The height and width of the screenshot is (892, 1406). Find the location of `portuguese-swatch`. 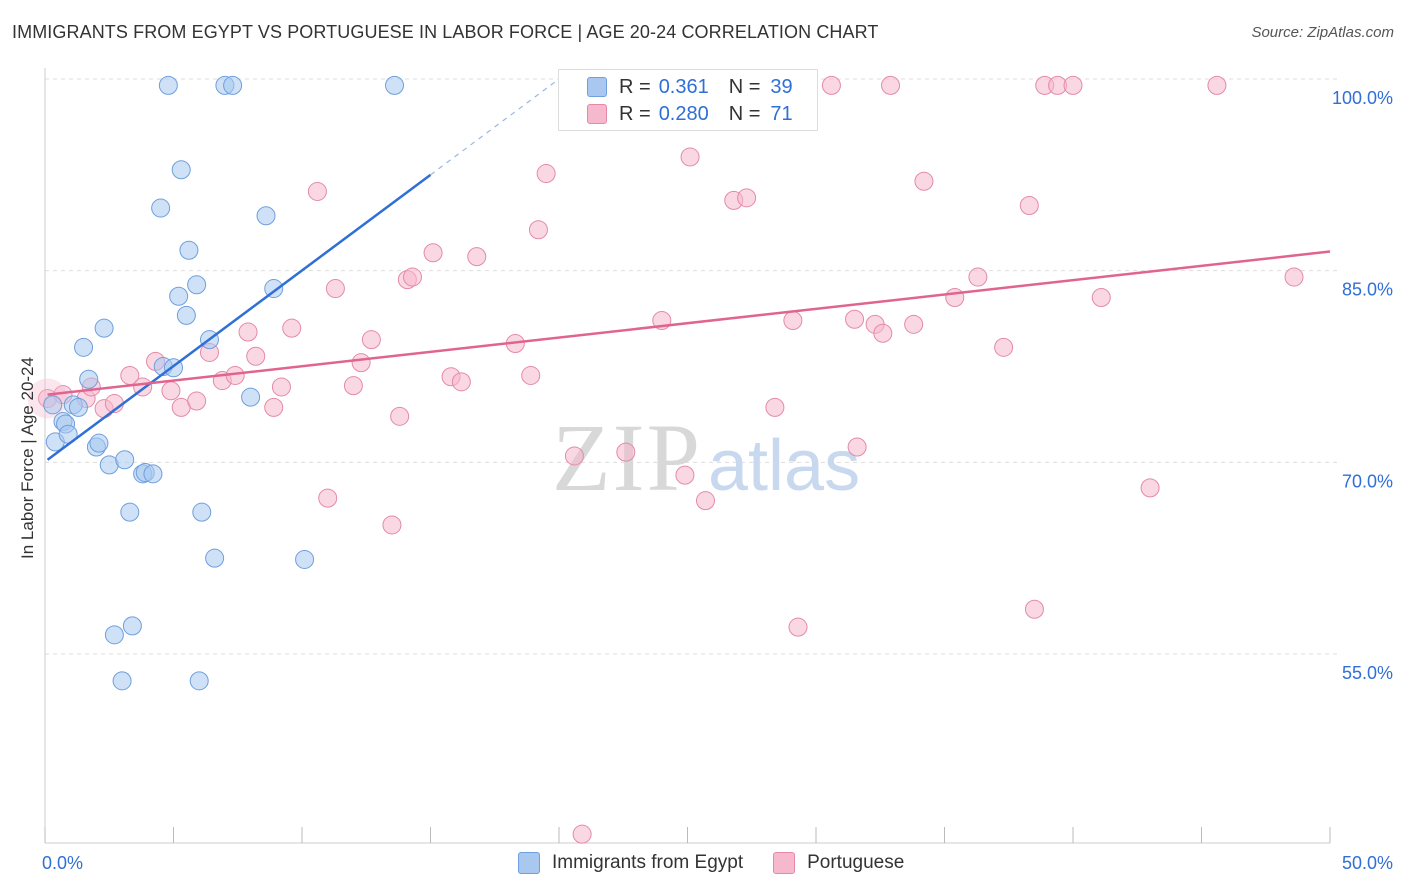

portuguese-swatch is located at coordinates (597, 114).